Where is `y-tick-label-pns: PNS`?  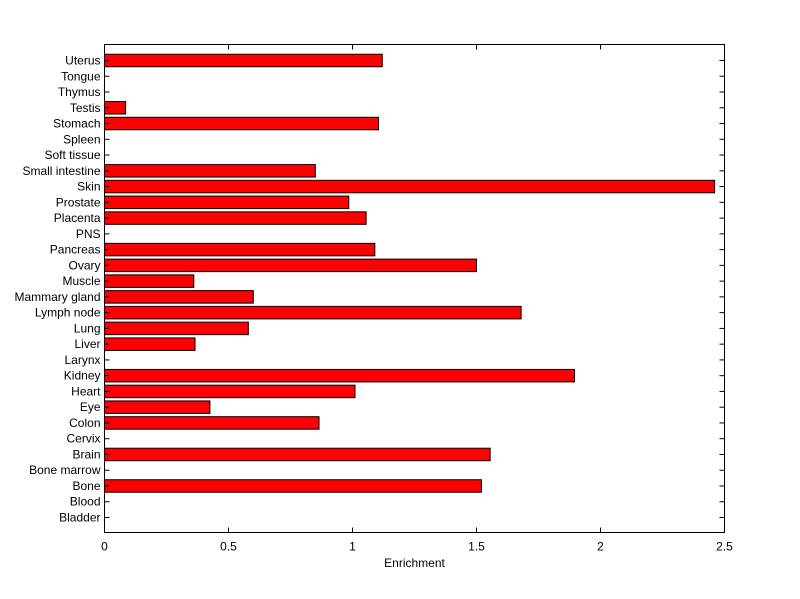
y-tick-label-pns: PNS is located at coordinates (88, 234).